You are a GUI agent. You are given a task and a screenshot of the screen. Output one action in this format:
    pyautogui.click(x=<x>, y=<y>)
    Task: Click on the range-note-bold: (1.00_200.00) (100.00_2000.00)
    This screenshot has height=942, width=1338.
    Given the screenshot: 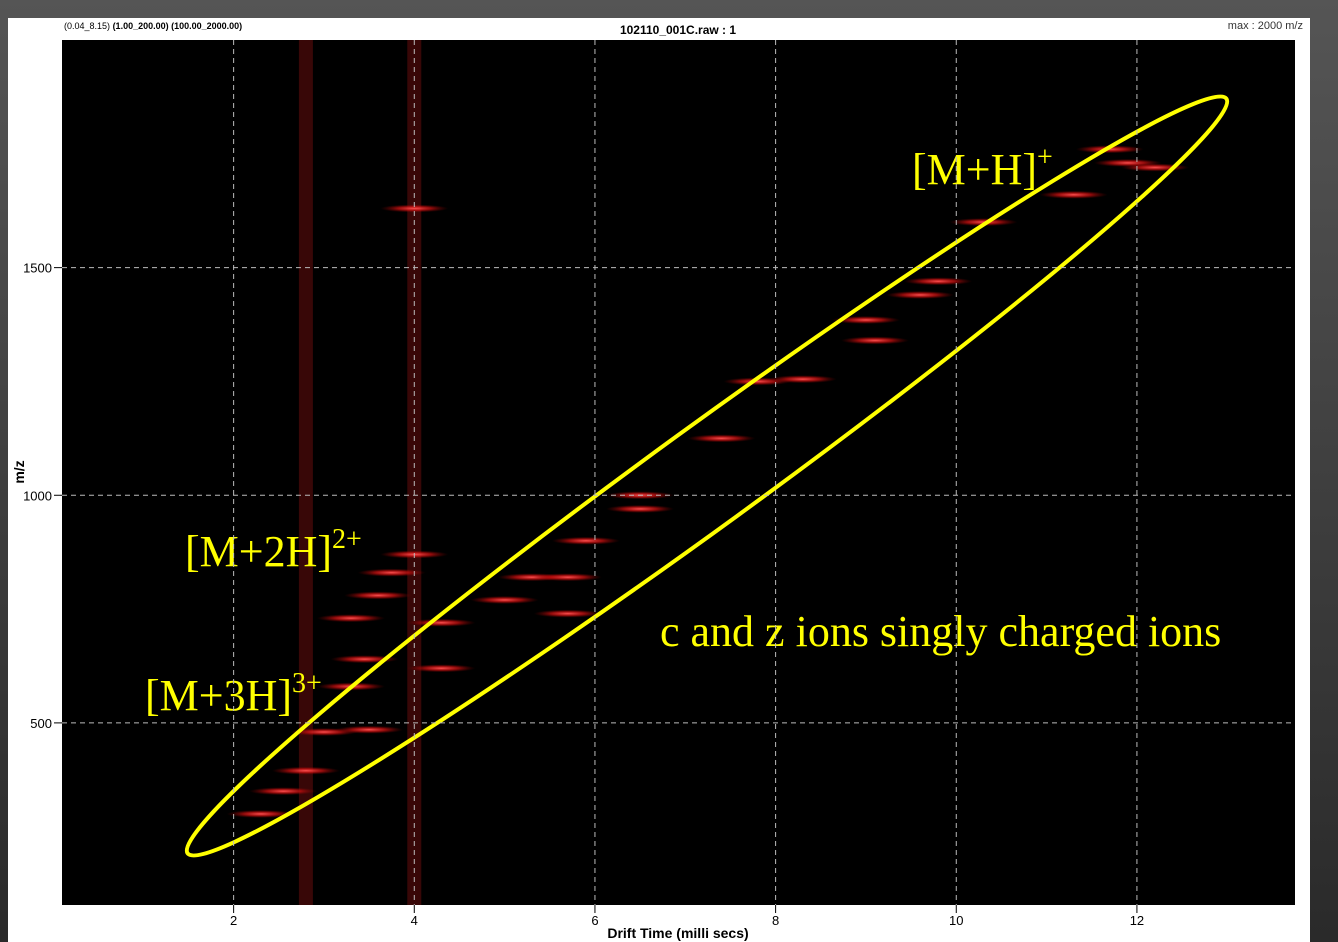 What is the action you would take?
    pyautogui.click(x=178, y=26)
    